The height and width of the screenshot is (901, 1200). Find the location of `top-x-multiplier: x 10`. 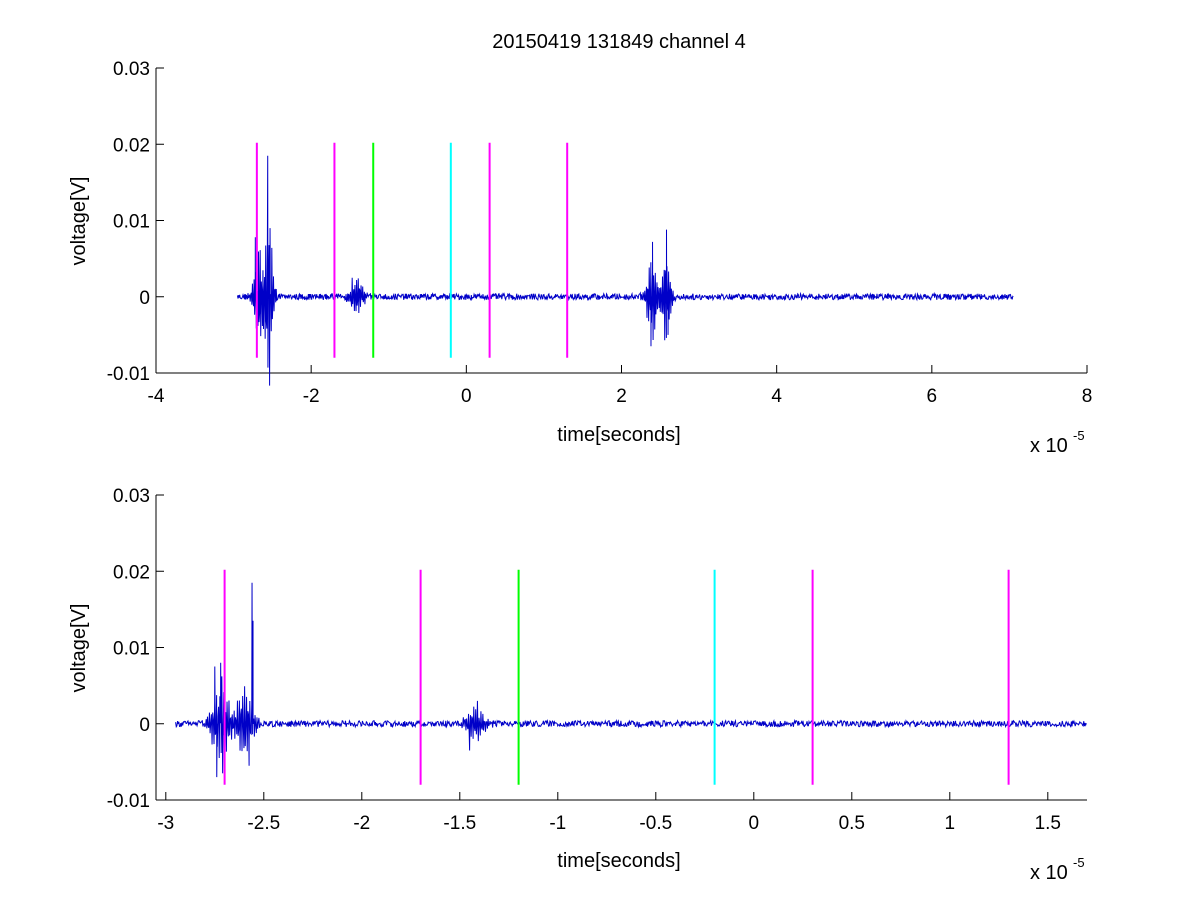

top-x-multiplier: x 10 is located at coordinates (1049, 446).